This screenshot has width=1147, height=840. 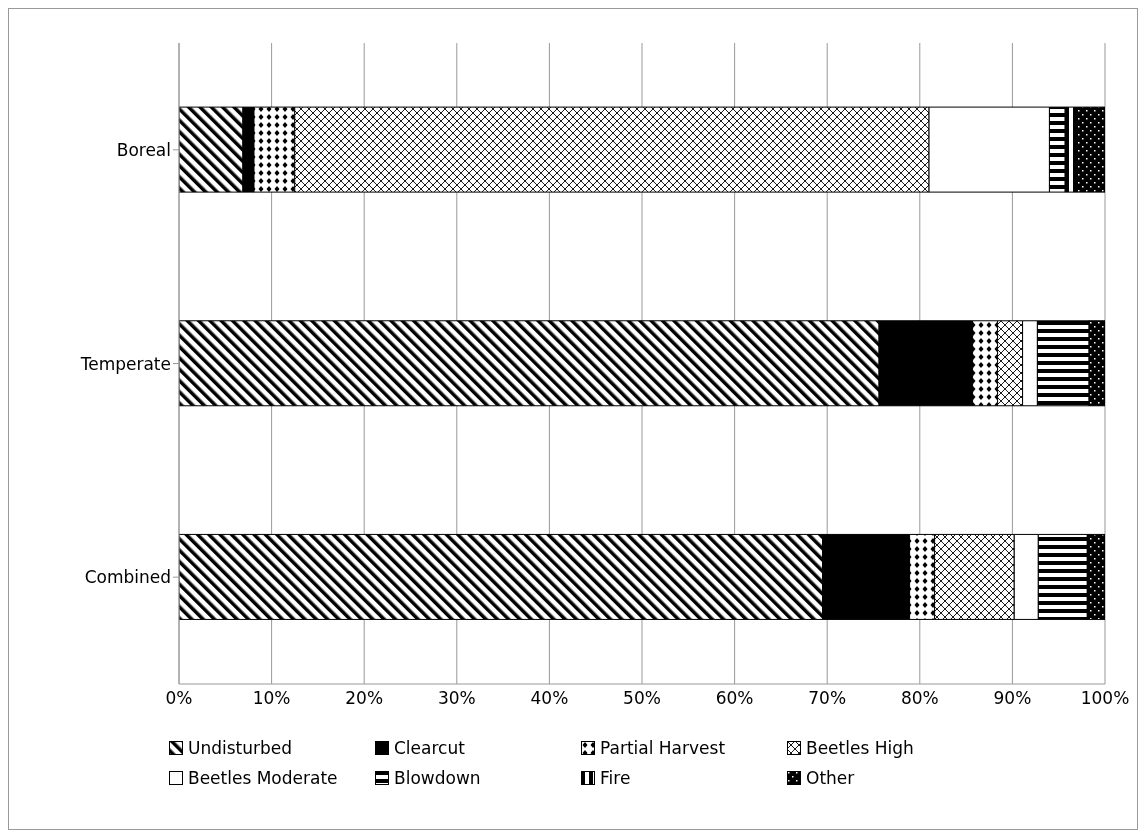 I want to click on legend-label: Other, so click(x=830, y=778).